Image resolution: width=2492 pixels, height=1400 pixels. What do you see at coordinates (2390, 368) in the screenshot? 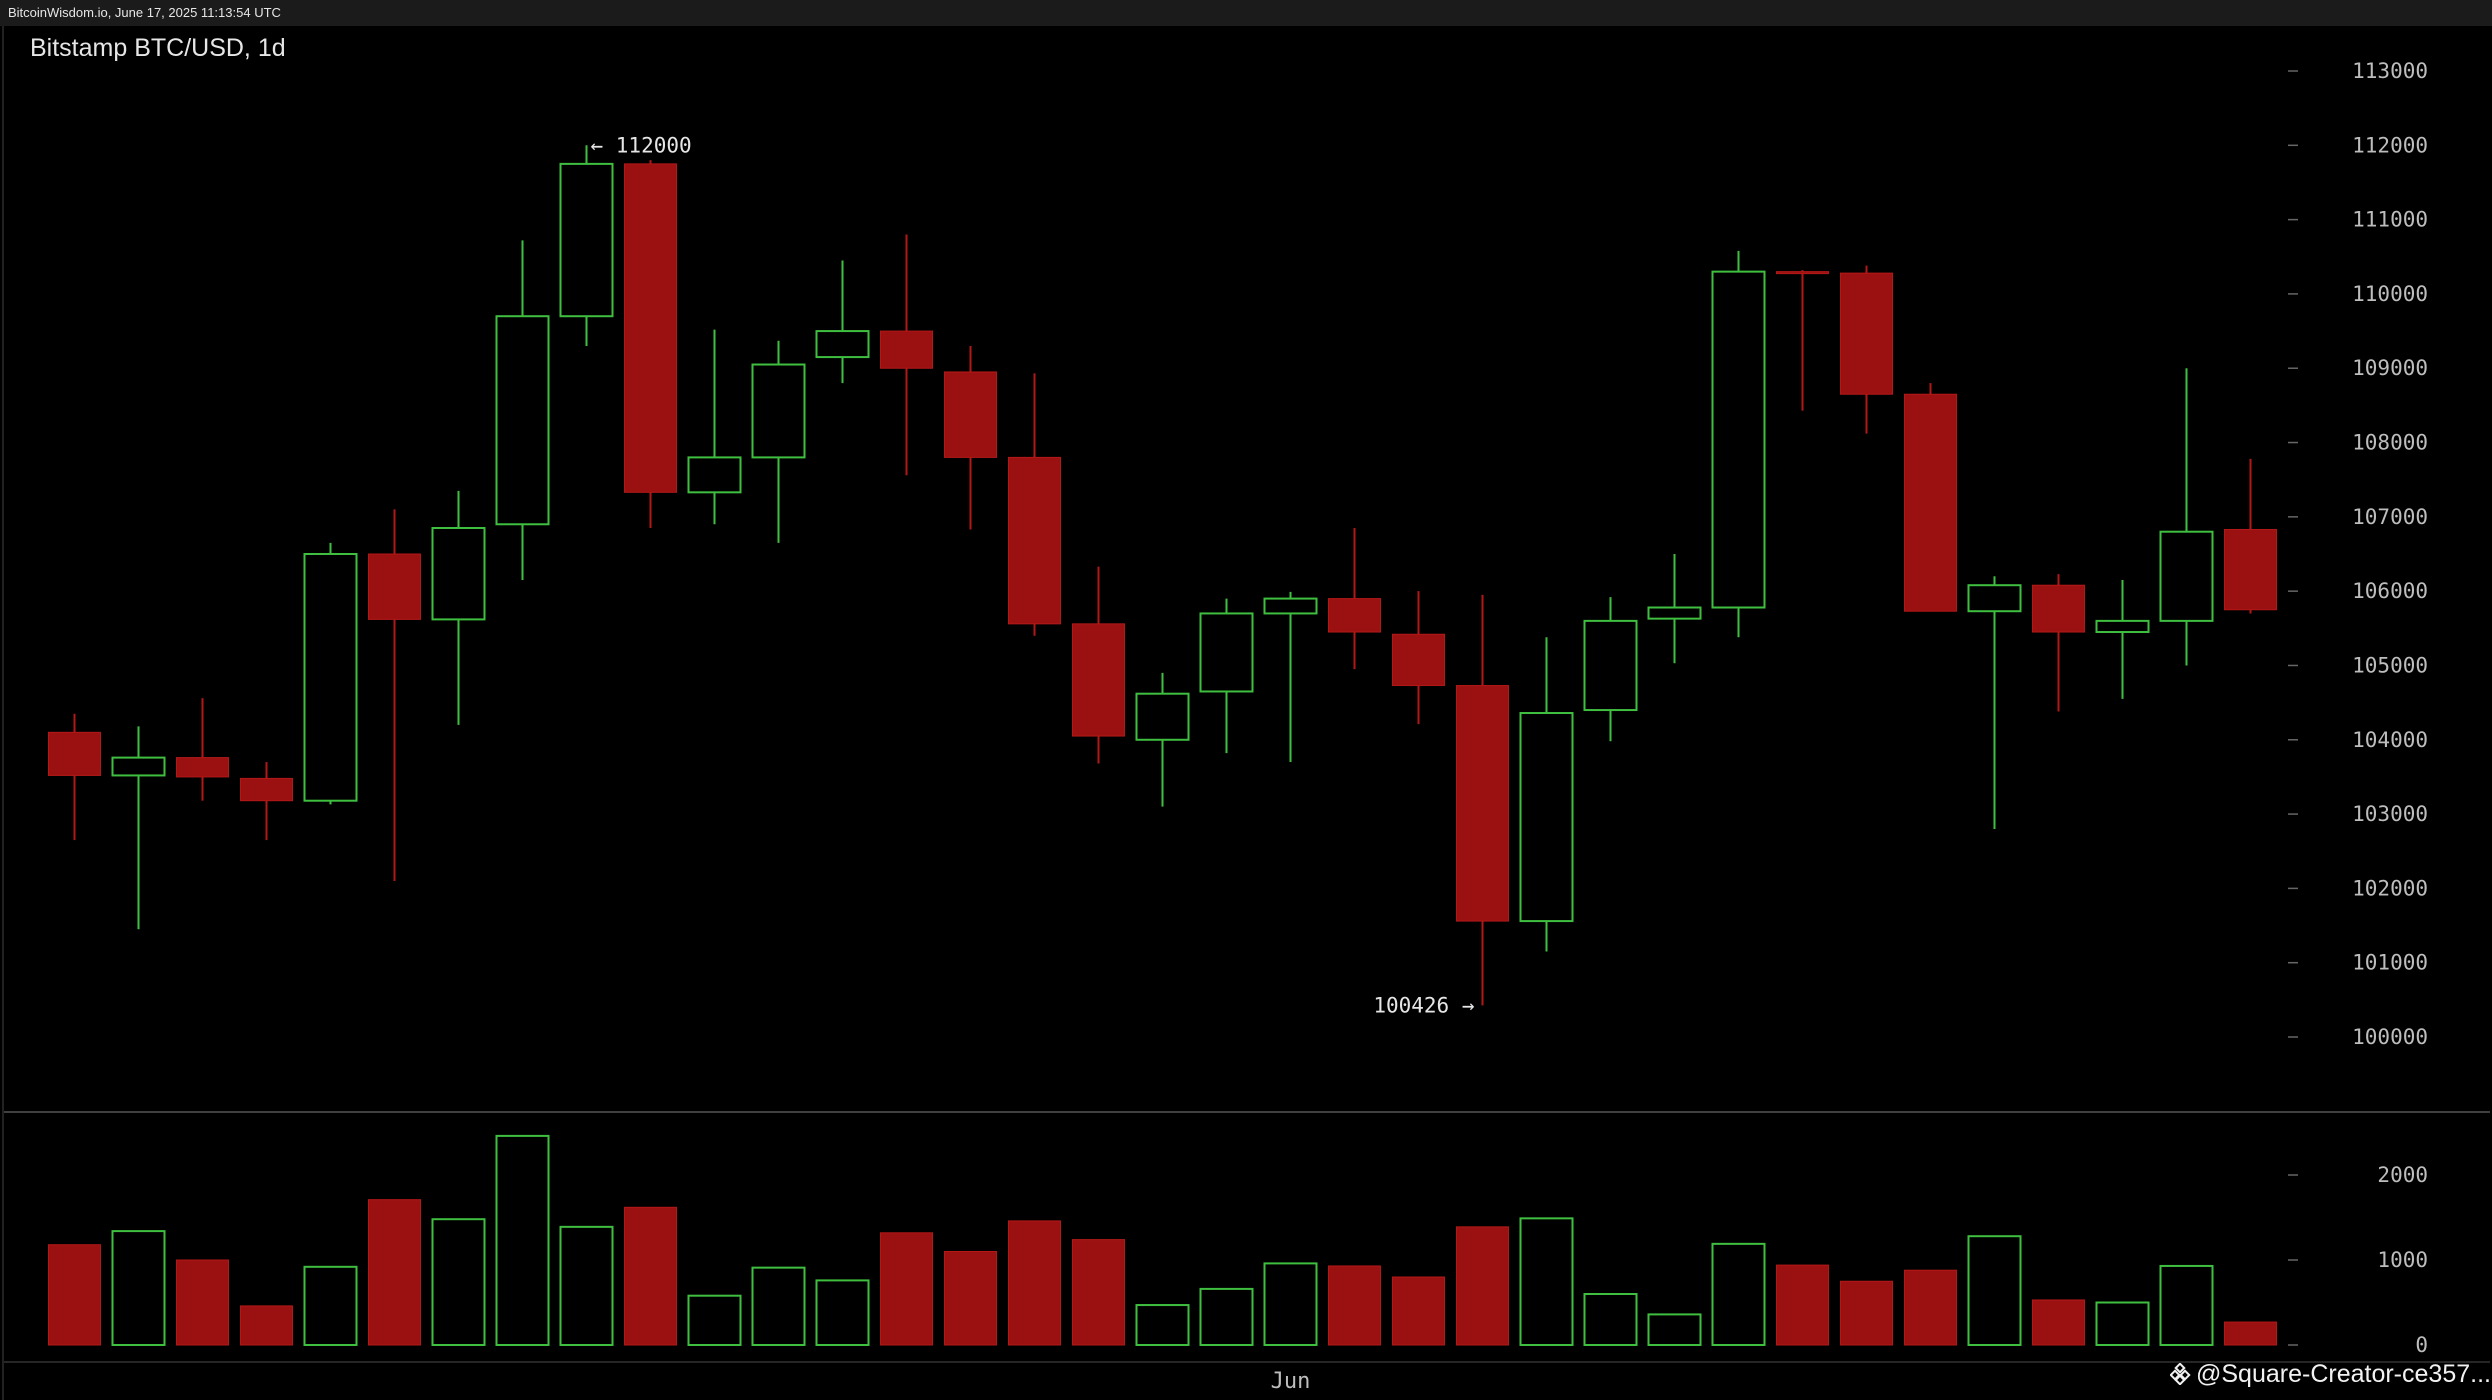
I see `price-tick-label: 109000` at bounding box center [2390, 368].